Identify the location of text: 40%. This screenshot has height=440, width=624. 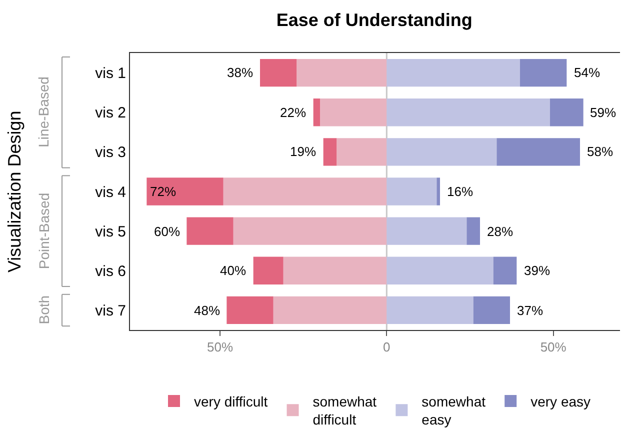
(233, 270).